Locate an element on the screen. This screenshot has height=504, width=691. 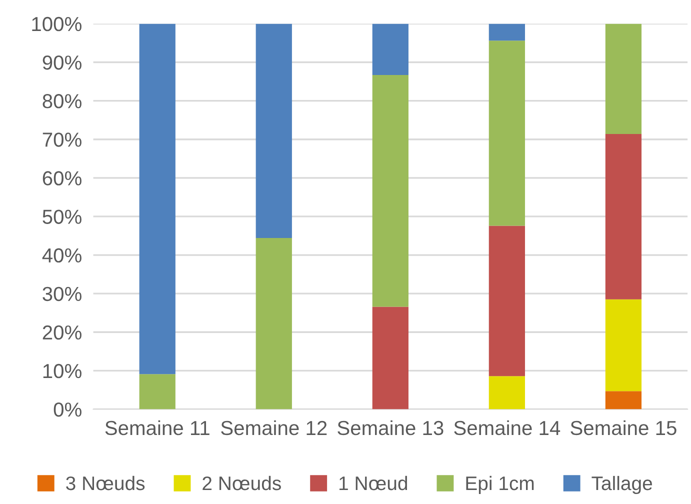
y-tick-label: 50% is located at coordinates (62, 217).